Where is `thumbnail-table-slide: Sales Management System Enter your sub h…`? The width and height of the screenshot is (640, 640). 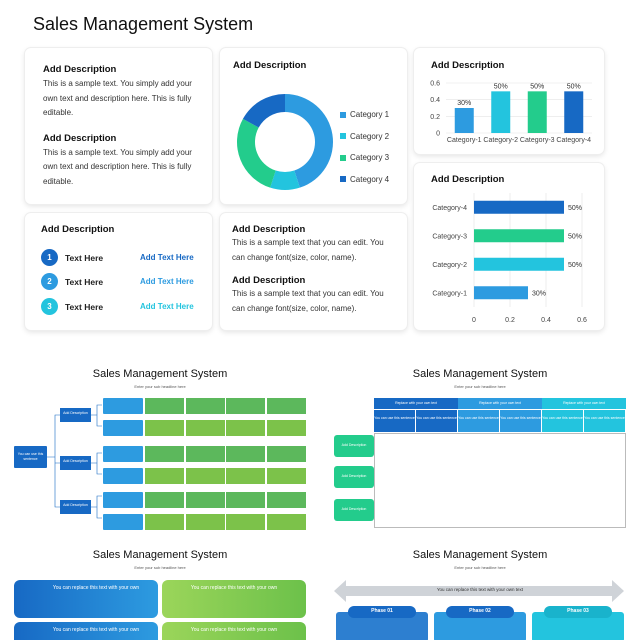
thumbnail-table-slide: Sales Management System Enter your sub h… is located at coordinates (480, 448).